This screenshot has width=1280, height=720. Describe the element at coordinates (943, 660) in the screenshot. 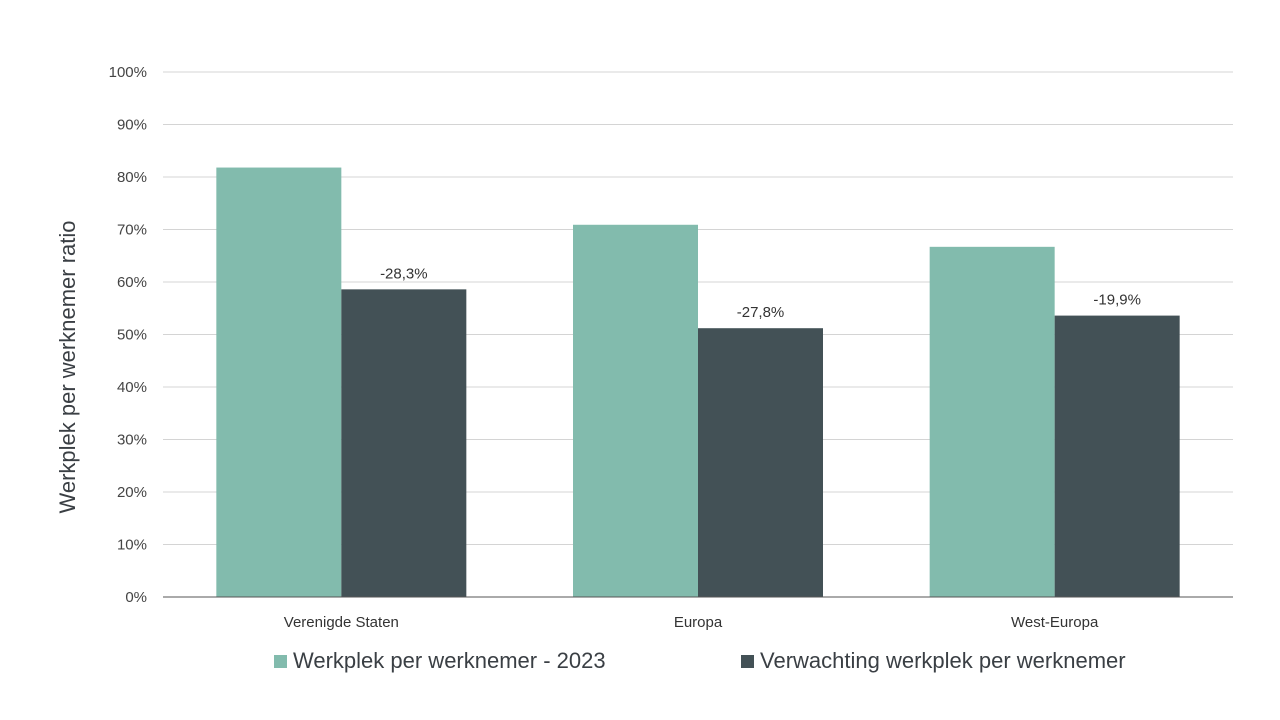

I see `legend-label-verwachting: Verwachting werkplek per werknemer` at that location.